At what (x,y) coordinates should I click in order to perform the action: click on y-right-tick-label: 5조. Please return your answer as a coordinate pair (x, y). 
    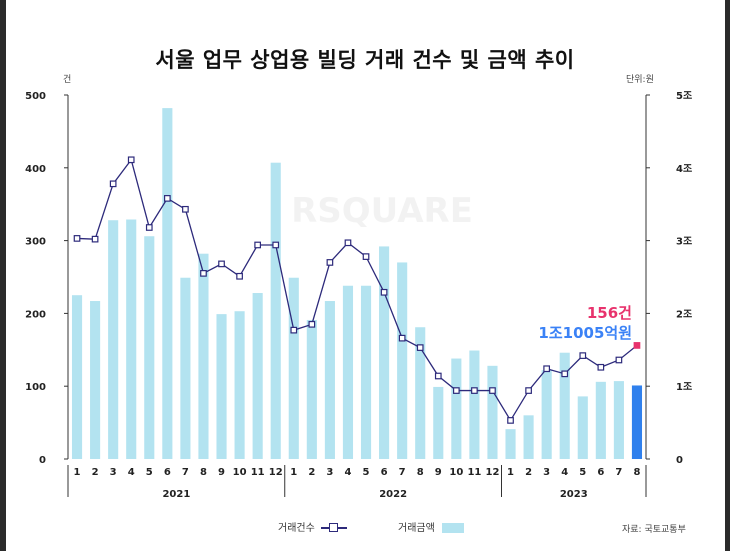
    Looking at the image, I should click on (684, 96).